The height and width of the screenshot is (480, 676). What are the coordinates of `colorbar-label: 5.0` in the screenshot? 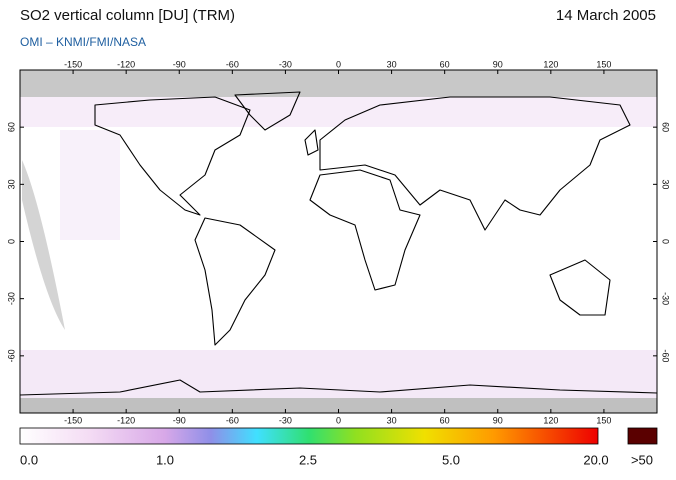 It's located at (451, 459).